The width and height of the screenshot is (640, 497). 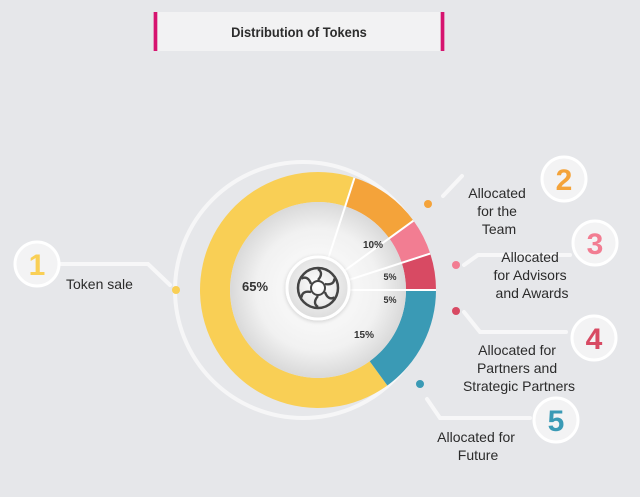 What do you see at coordinates (389, 277) in the screenshot?
I see `pct-label-advisors: 5%` at bounding box center [389, 277].